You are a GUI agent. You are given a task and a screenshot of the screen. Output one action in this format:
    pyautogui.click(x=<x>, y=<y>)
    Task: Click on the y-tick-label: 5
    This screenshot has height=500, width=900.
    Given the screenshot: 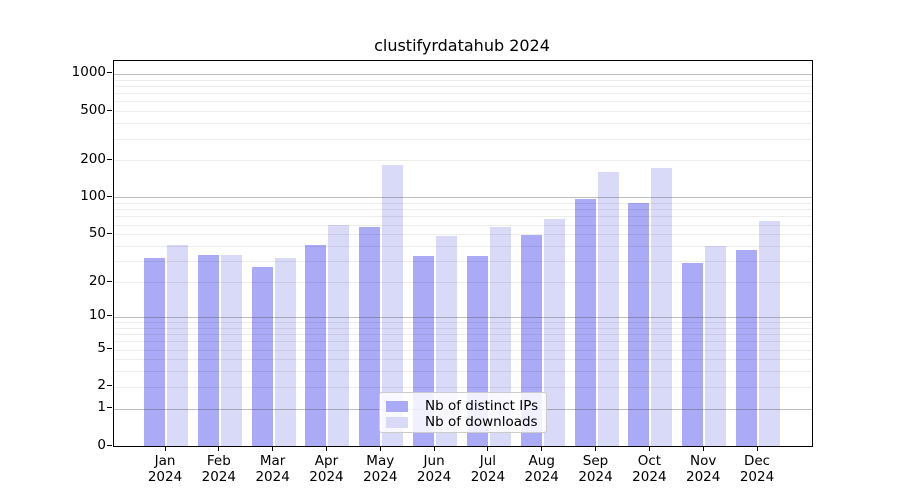 What is the action you would take?
    pyautogui.click(x=101, y=348)
    